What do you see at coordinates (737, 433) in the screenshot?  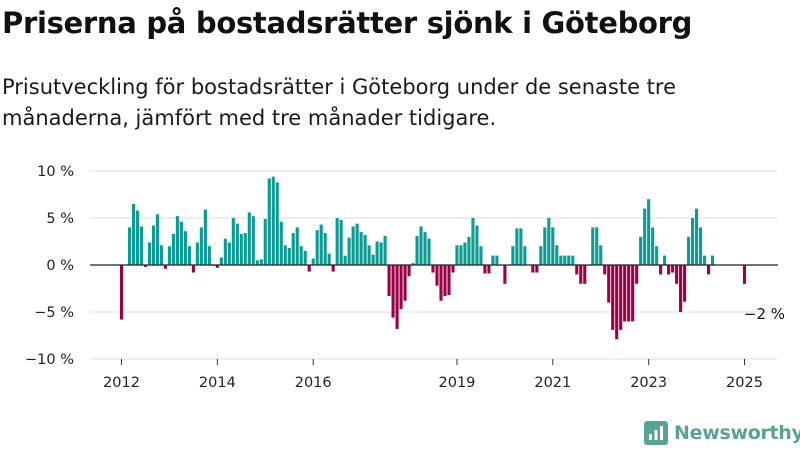 I see `brand-name: Newsworthy` at bounding box center [737, 433].